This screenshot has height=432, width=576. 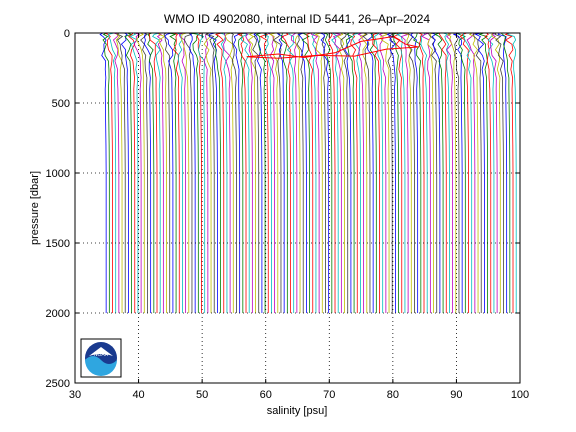 What do you see at coordinates (61, 104) in the screenshot?
I see `y-tick-label: 500` at bounding box center [61, 104].